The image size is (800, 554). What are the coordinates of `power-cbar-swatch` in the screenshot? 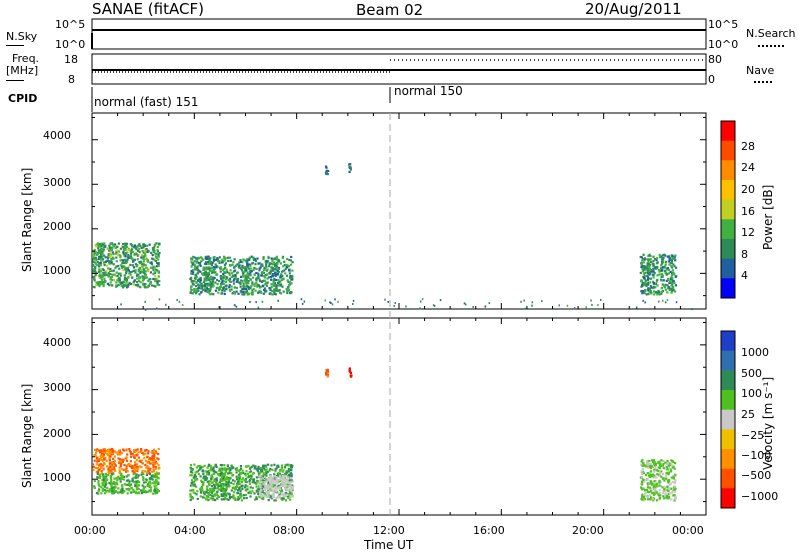 It's located at (728, 209).